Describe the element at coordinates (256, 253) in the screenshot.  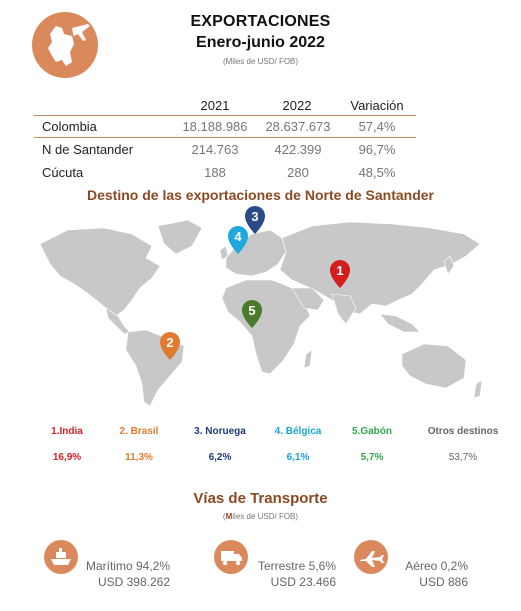
I see `europe-shape` at that location.